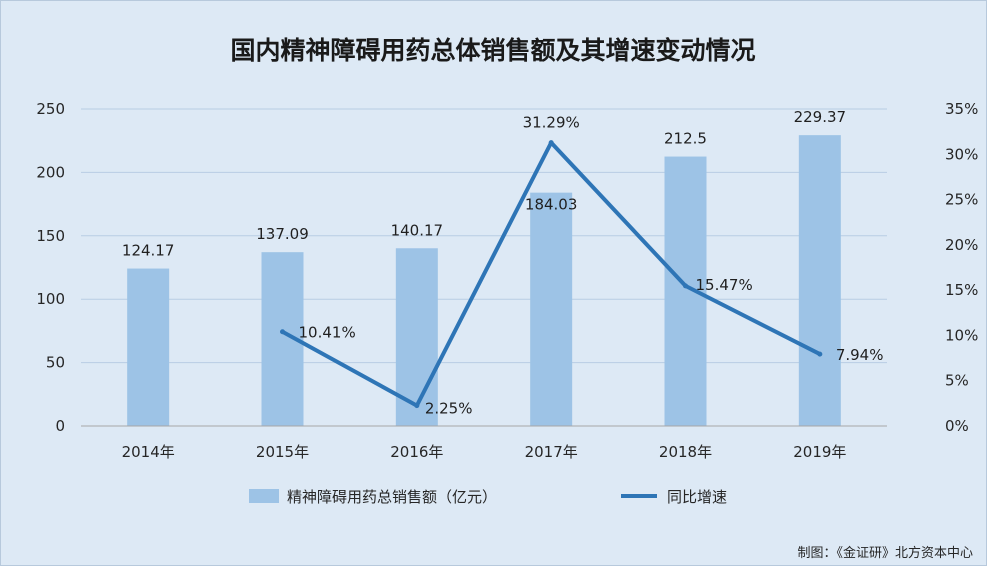 This screenshot has height=566, width=987. What do you see at coordinates (819, 452) in the screenshot?
I see `x-tick-label: 2019年` at bounding box center [819, 452].